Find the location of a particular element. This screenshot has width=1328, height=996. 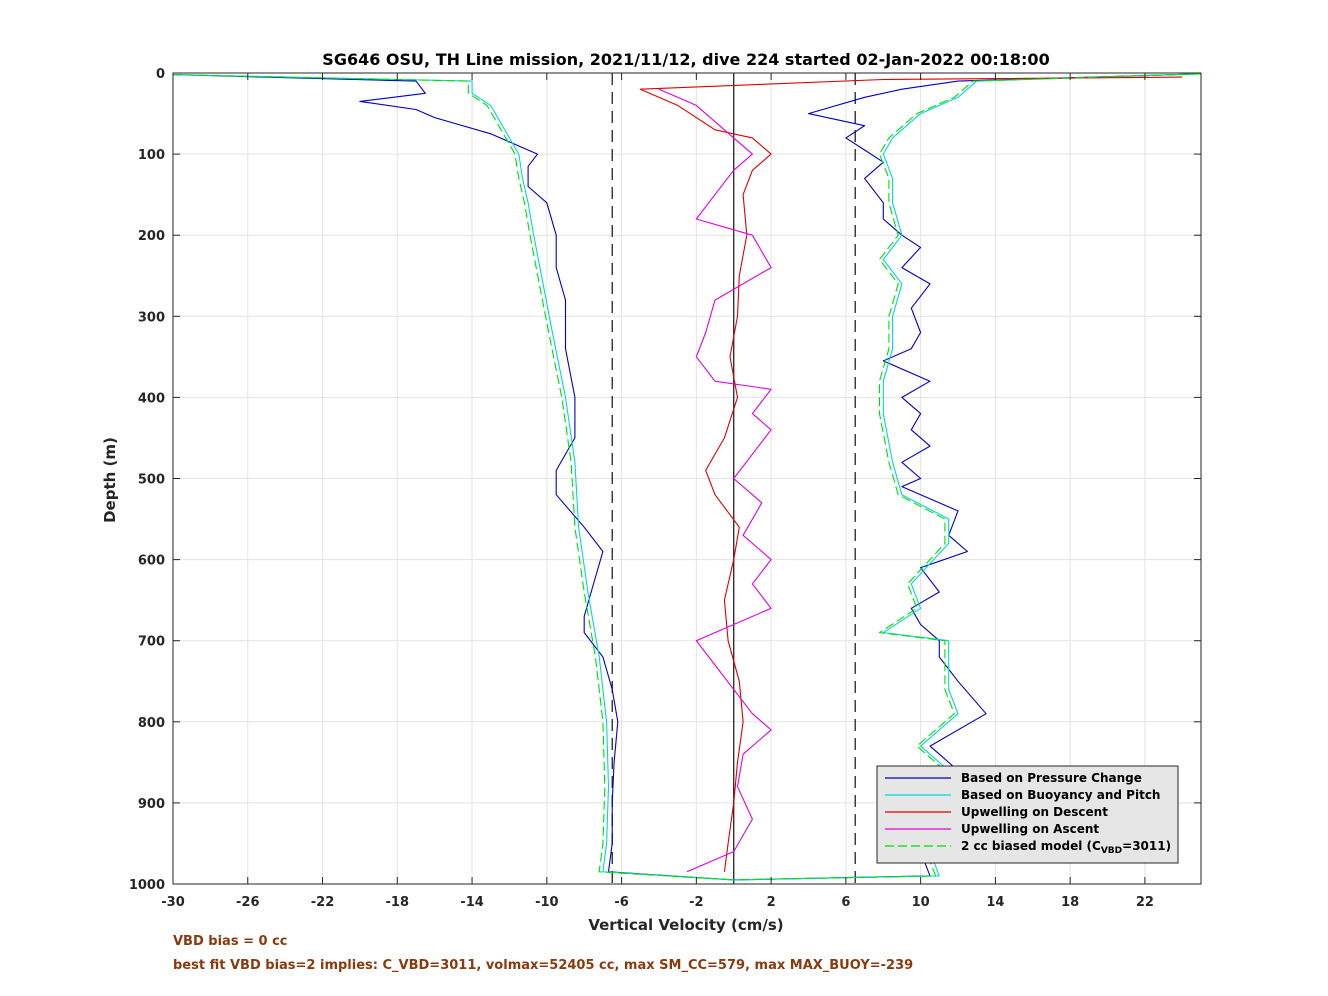

x-tick-label: -14 is located at coordinates (472, 902).